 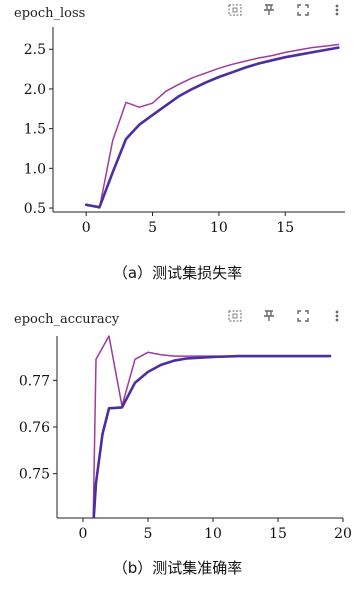 What do you see at coordinates (35, 130) in the screenshot?
I see `y-tick-label: 1.5` at bounding box center [35, 130].